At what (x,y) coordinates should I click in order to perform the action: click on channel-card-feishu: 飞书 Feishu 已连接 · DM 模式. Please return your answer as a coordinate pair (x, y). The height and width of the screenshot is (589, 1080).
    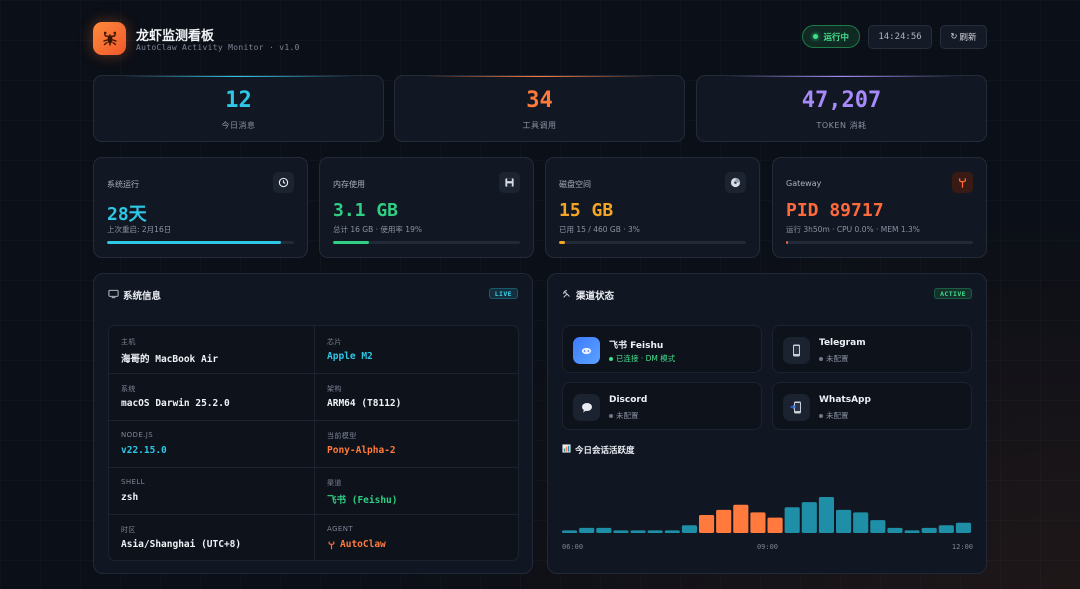
    Looking at the image, I should click on (662, 349).